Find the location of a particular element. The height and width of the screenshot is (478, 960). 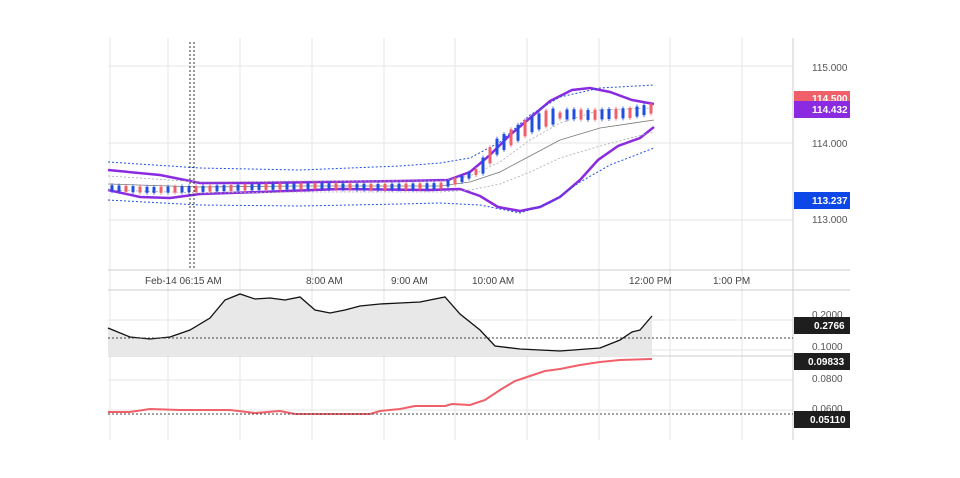

price-badge-purple is located at coordinates (822, 109).